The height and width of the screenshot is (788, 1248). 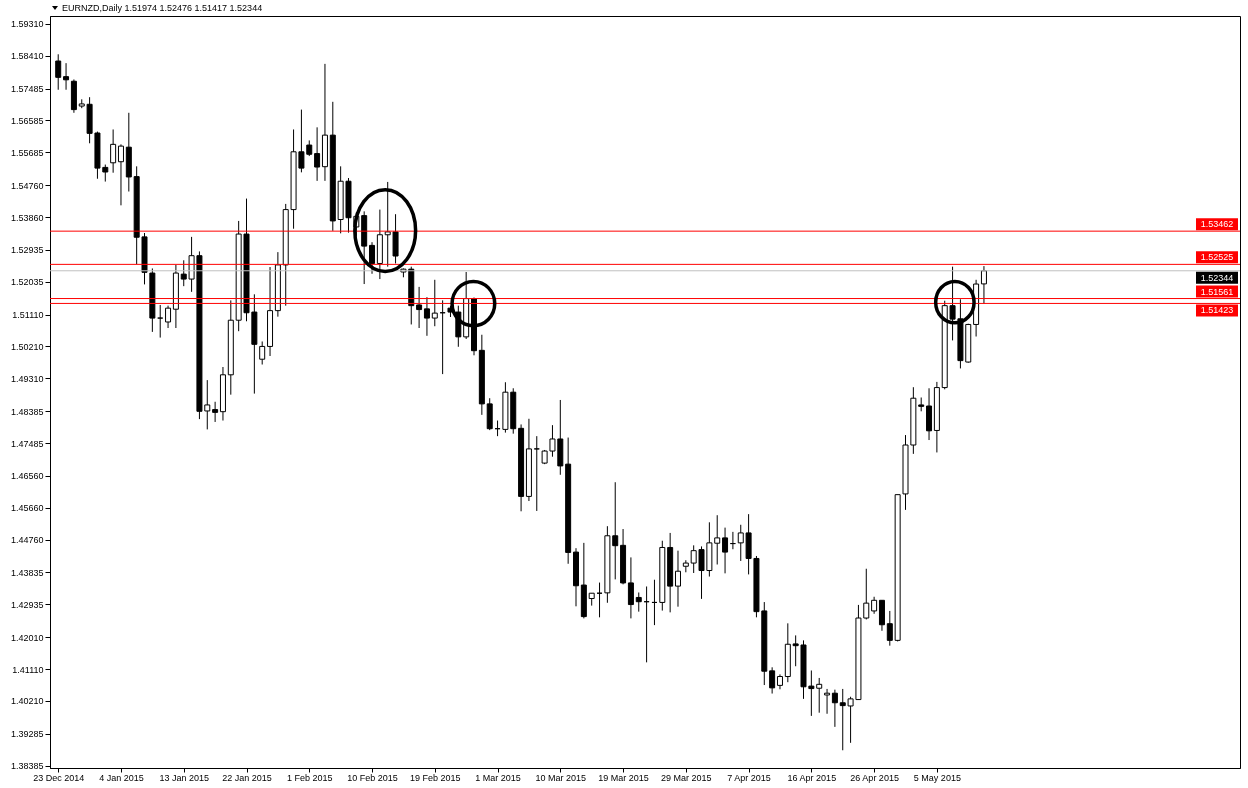 What do you see at coordinates (27, 604) in the screenshot?
I see `y-tick-label: 1.42935` at bounding box center [27, 604].